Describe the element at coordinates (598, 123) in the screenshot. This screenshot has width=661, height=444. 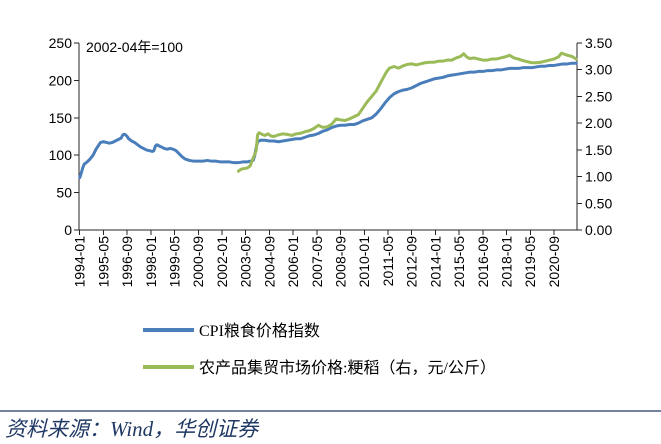
I see `right-y-tick-label: 2.00` at that location.